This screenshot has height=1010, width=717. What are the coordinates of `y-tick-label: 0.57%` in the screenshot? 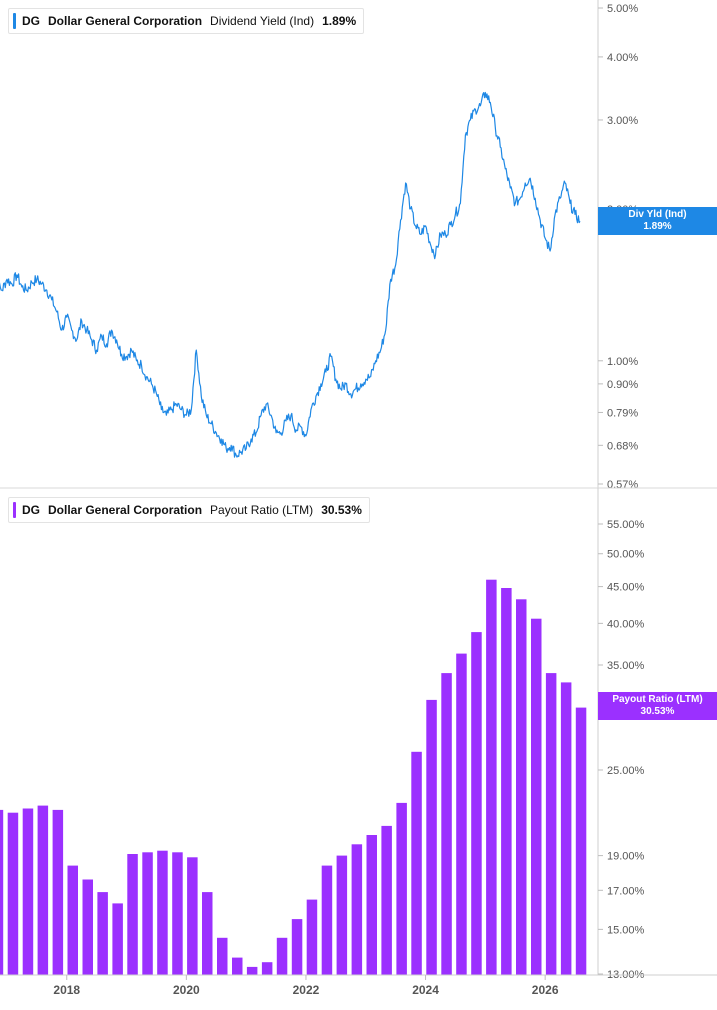 It's located at (622, 485).